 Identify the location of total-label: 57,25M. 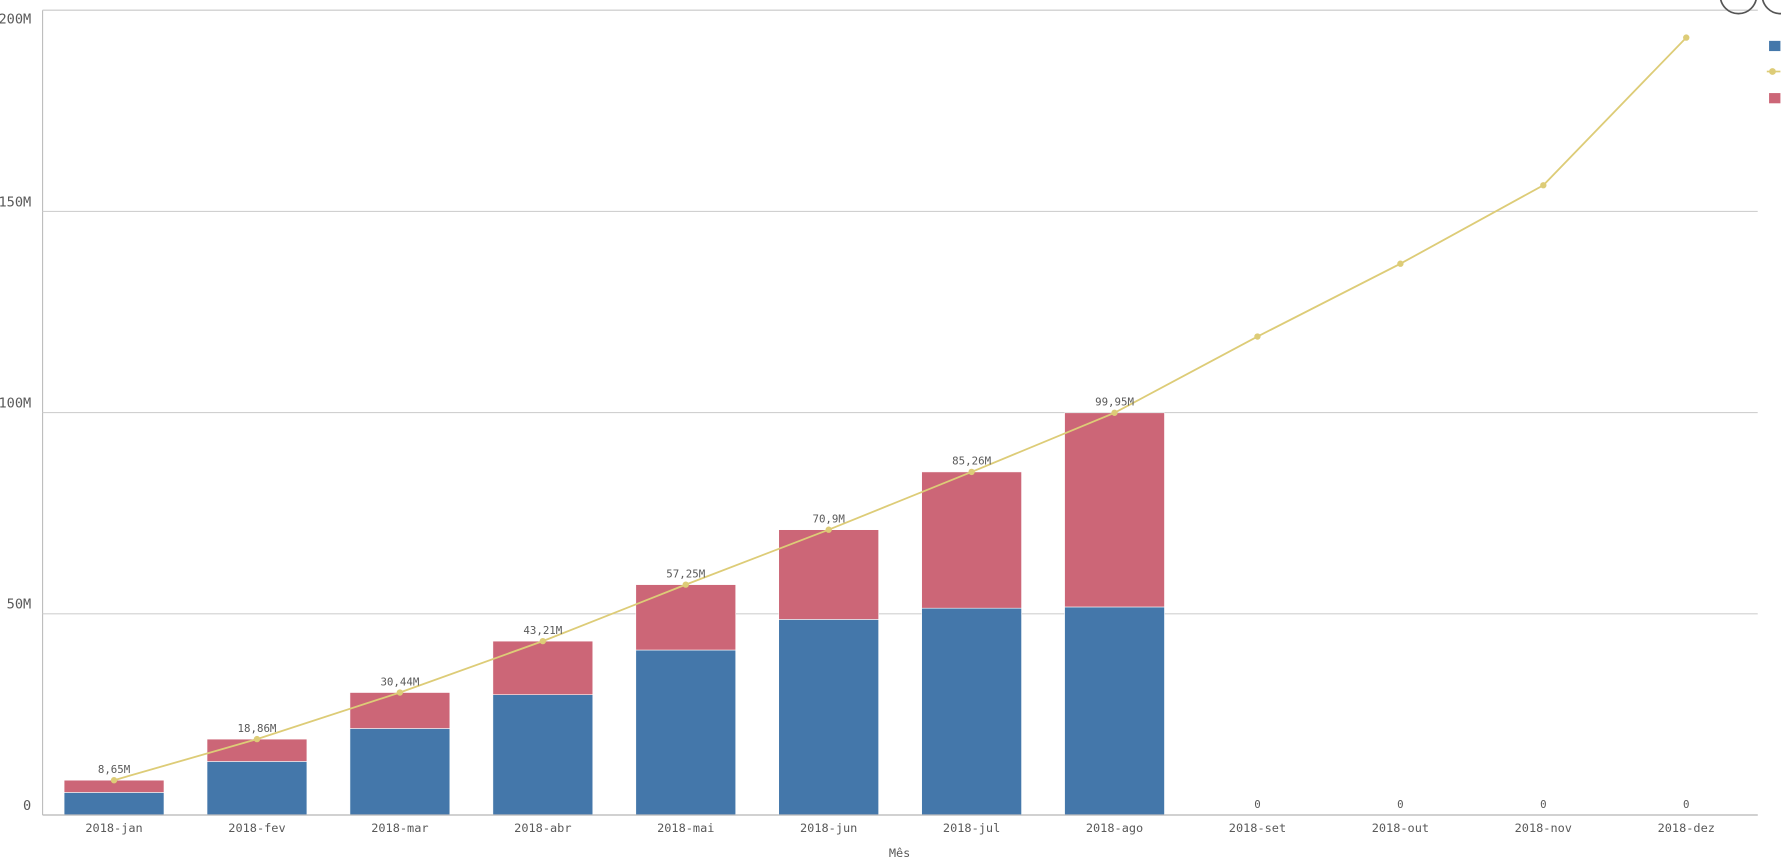
(685, 573).